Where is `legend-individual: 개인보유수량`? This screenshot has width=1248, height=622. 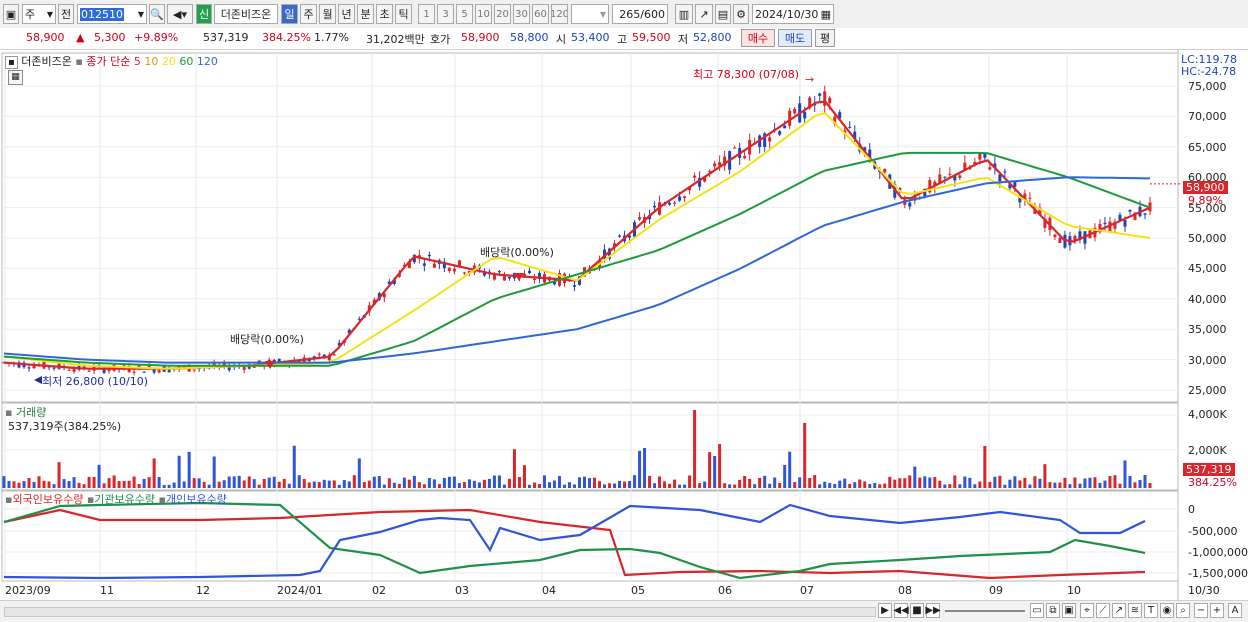
legend-individual: 개인보유수량 is located at coordinates (196, 499).